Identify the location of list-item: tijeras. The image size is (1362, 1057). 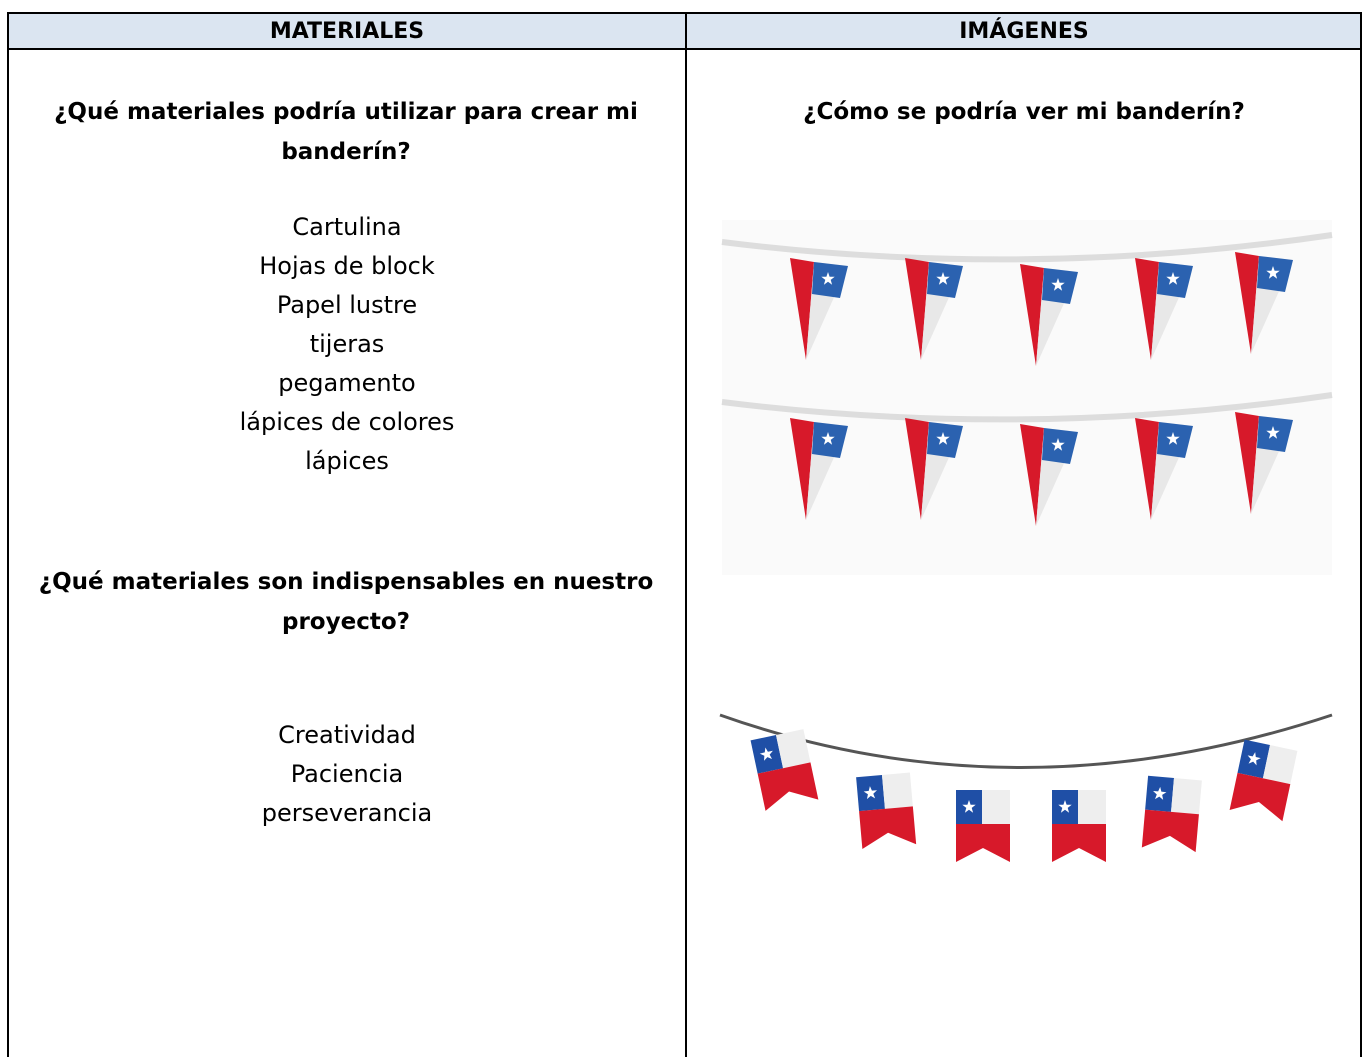
(347, 344).